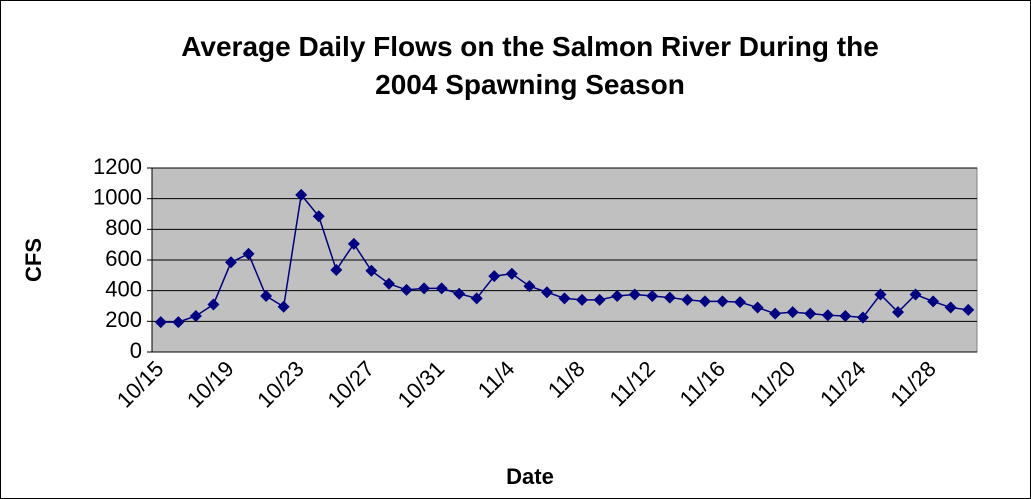  Describe the element at coordinates (136, 350) in the screenshot. I see `y-tick-label: 0` at that location.